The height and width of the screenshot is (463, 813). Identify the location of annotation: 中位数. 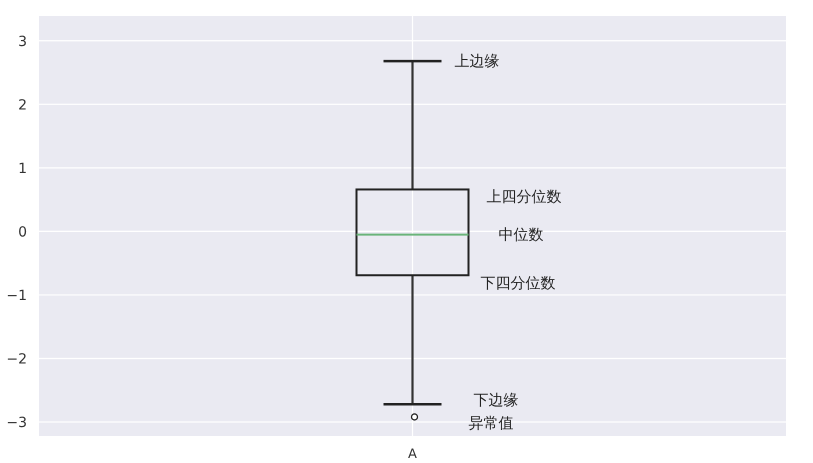
(521, 235).